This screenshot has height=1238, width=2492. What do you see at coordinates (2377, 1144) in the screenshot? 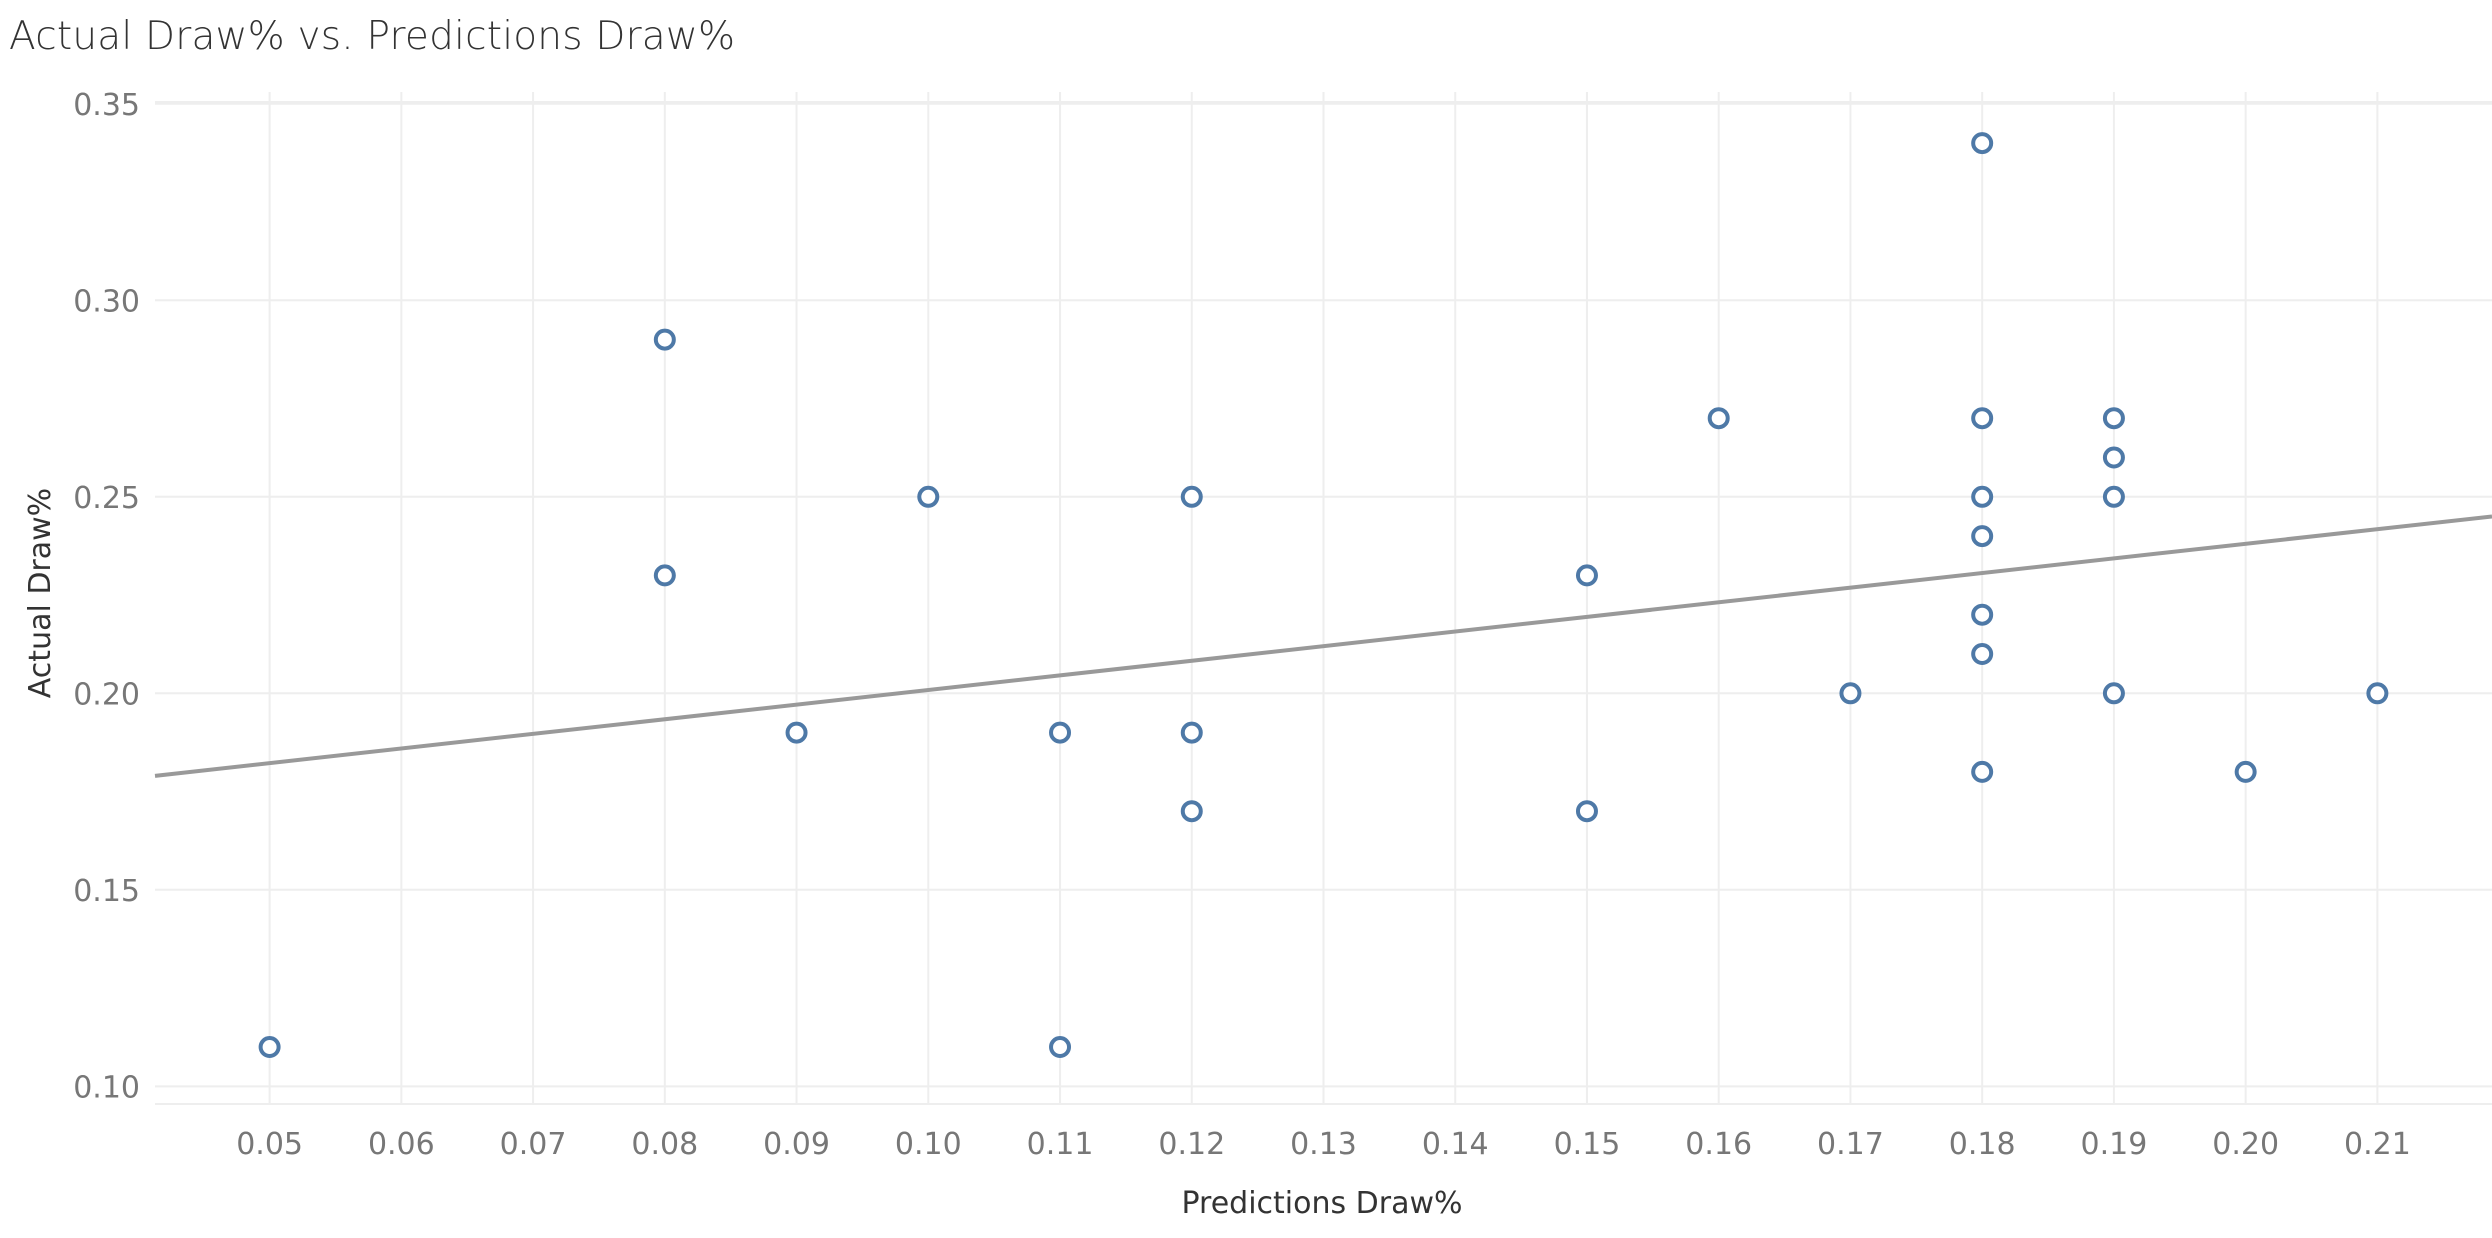
I see `x-tick-label: 0.21` at bounding box center [2377, 1144].